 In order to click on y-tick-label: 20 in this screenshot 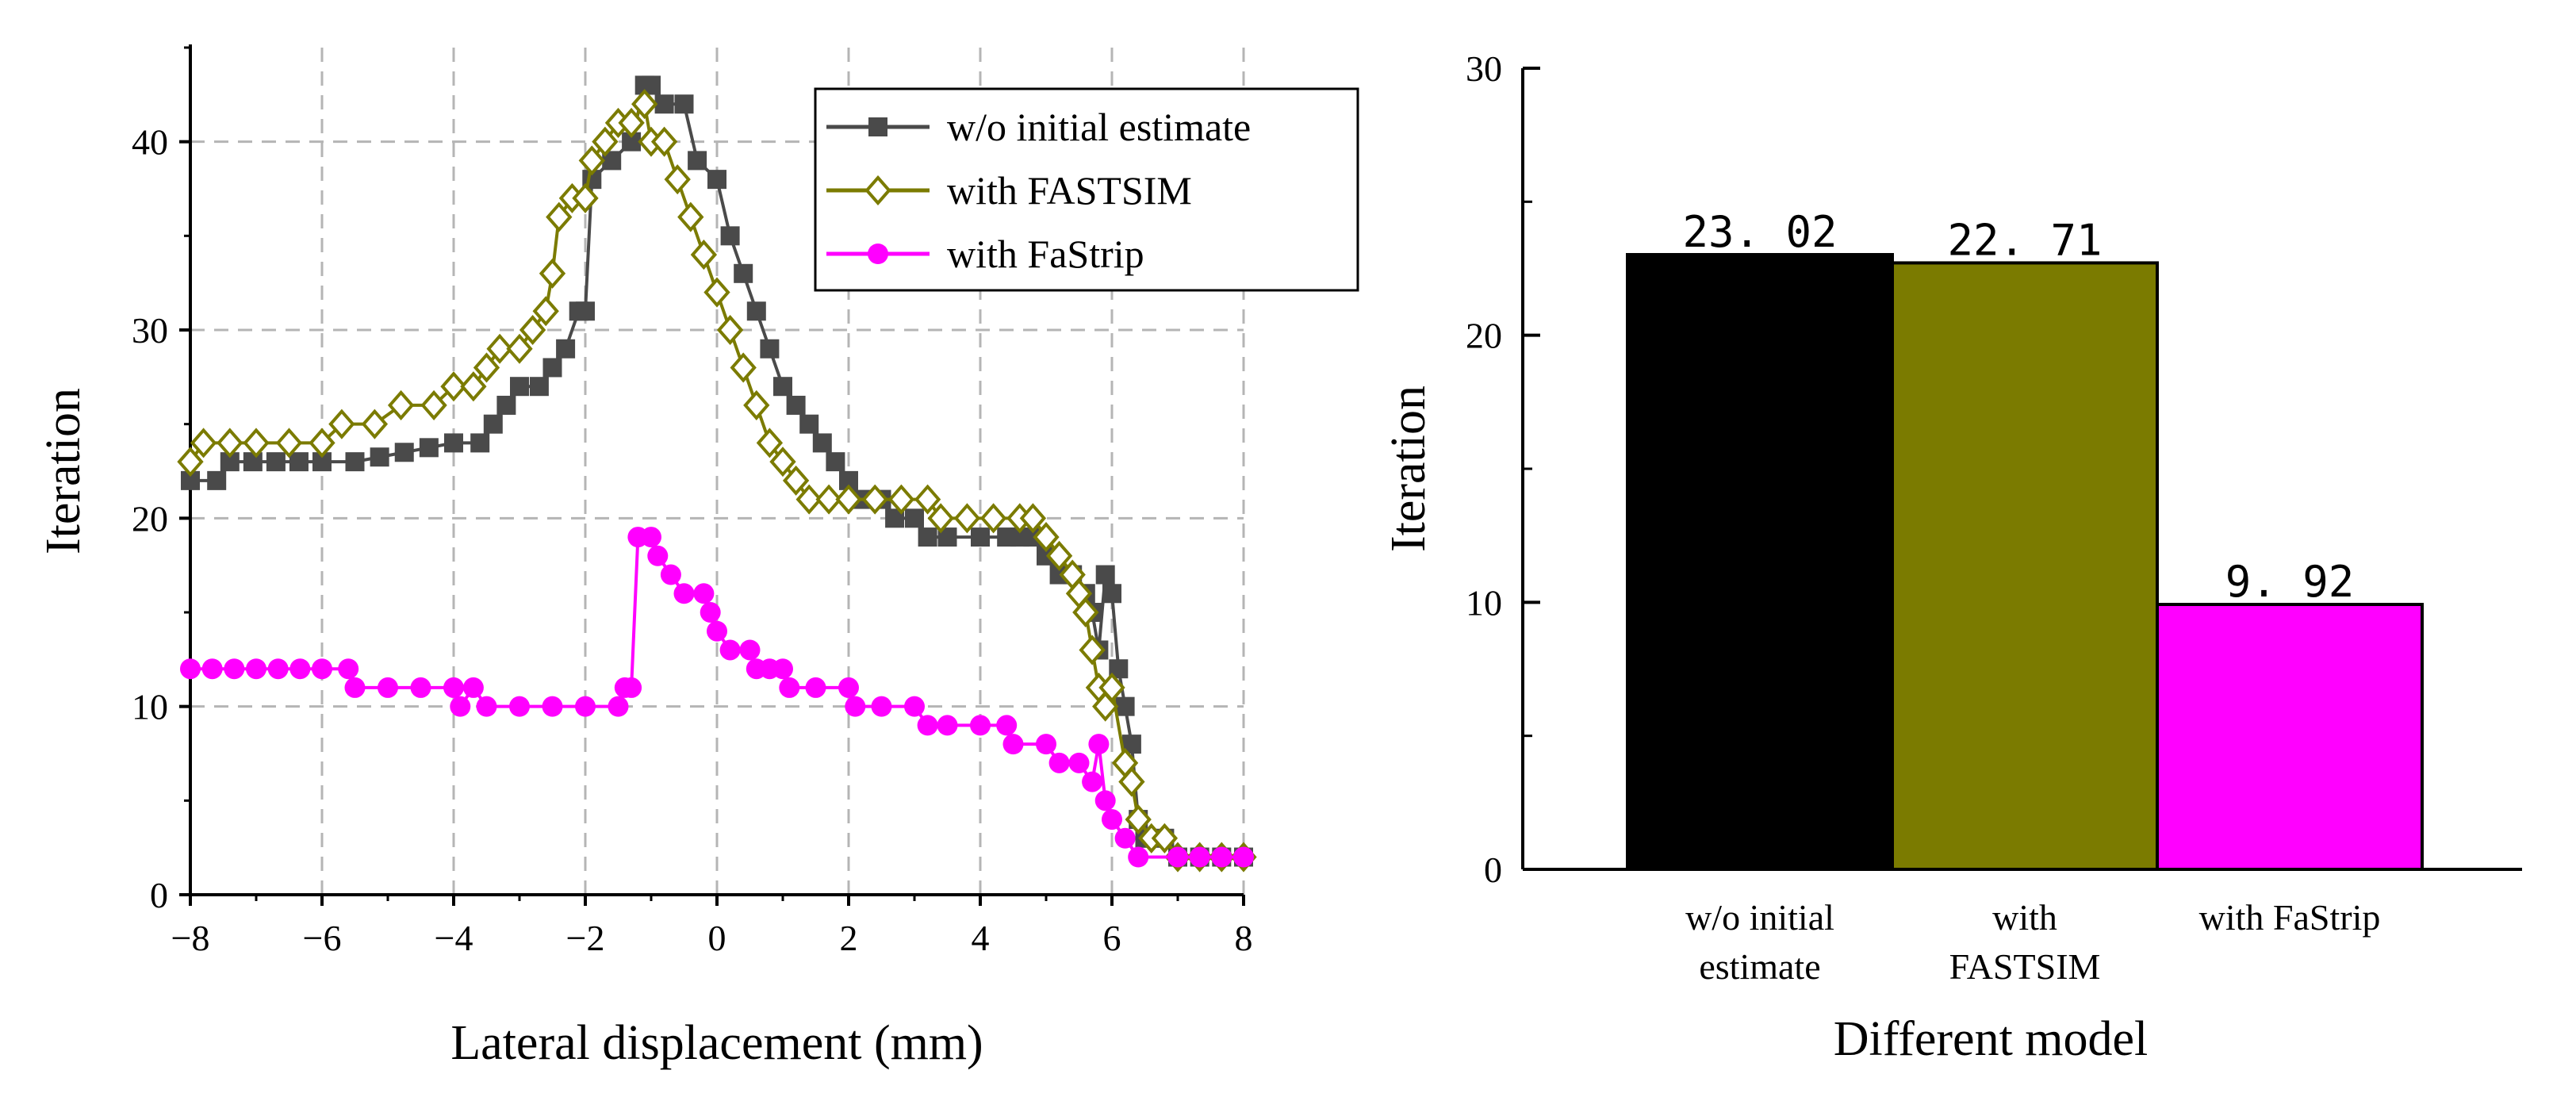, I will do `click(150, 518)`.